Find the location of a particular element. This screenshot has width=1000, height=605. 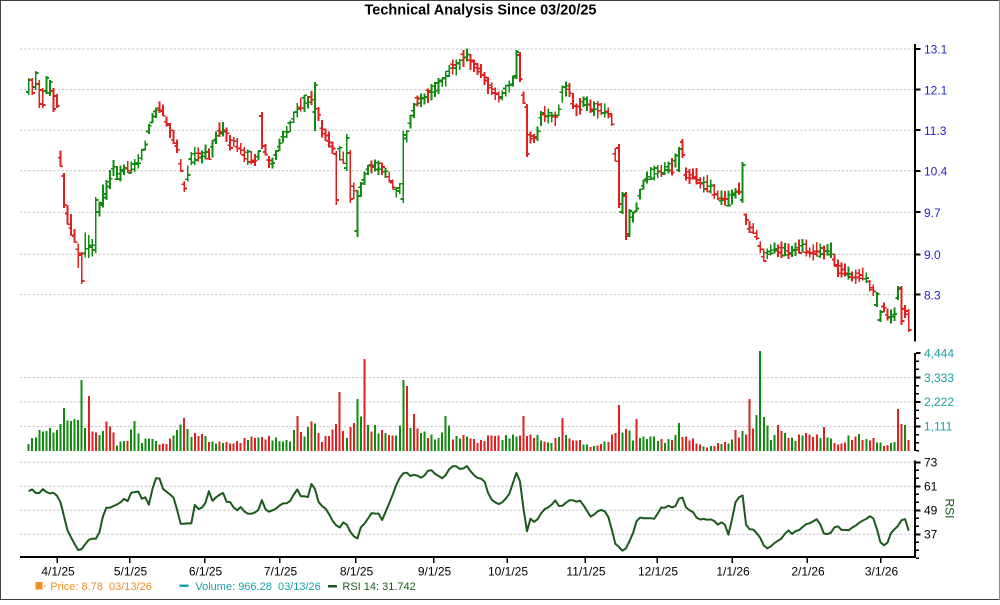

svg-text: 49 is located at coordinates (931, 511).